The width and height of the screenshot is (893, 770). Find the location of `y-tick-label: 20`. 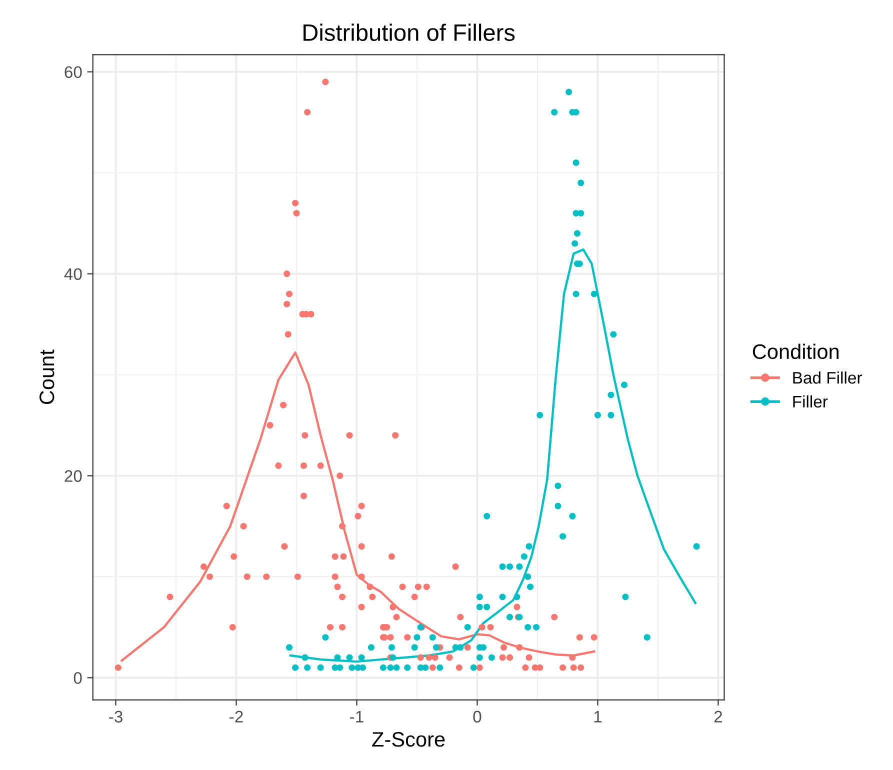

y-tick-label: 20 is located at coordinates (73, 476).